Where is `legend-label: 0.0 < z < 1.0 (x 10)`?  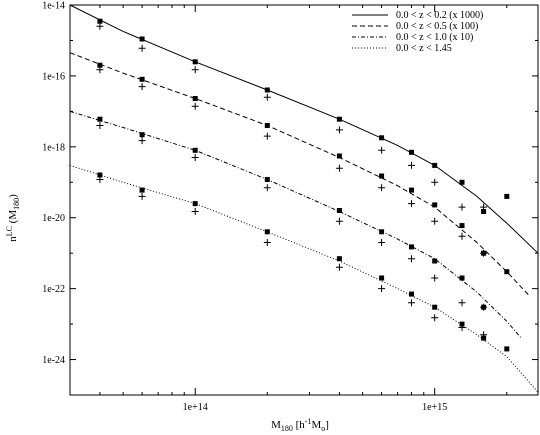
legend-label: 0.0 < z < 1.0 (x 10) is located at coordinates (434, 37).